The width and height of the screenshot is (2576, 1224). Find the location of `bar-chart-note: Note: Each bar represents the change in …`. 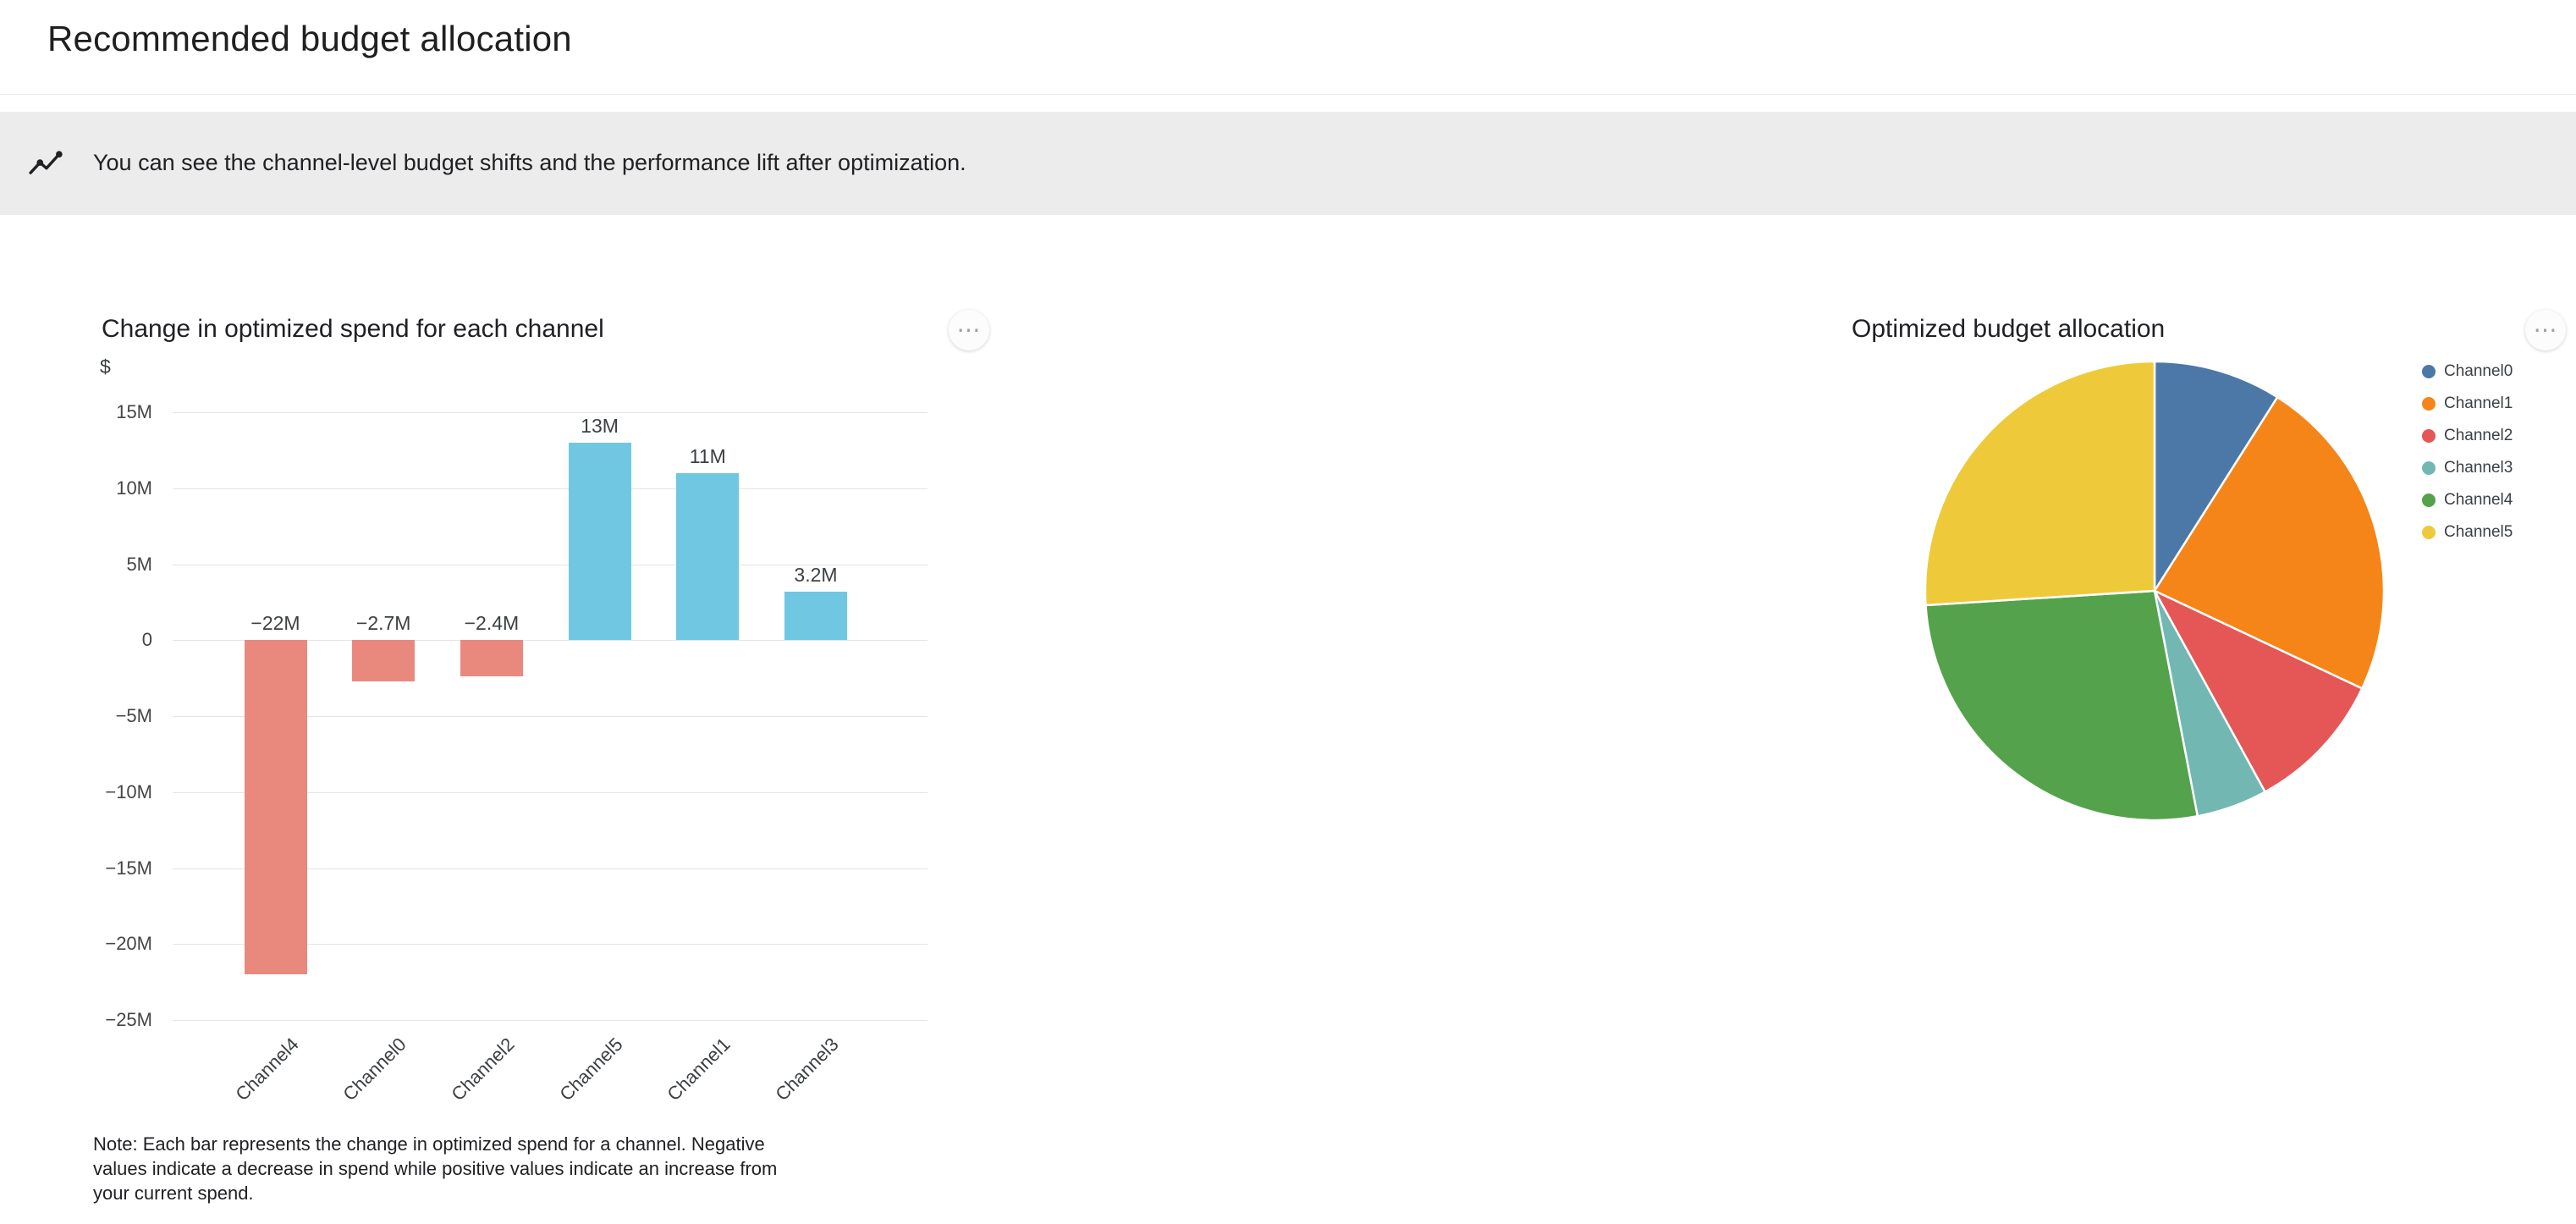

bar-chart-note: Note: Each bar represents the change in … is located at coordinates (435, 1168).